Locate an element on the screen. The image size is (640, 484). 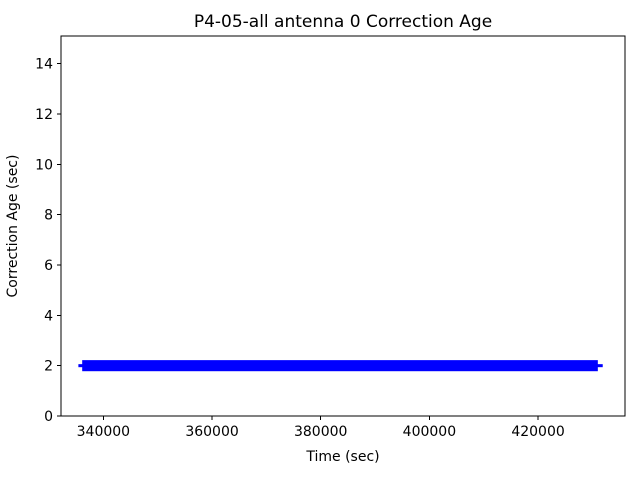
y-tick-label: 6 is located at coordinates (48, 266).